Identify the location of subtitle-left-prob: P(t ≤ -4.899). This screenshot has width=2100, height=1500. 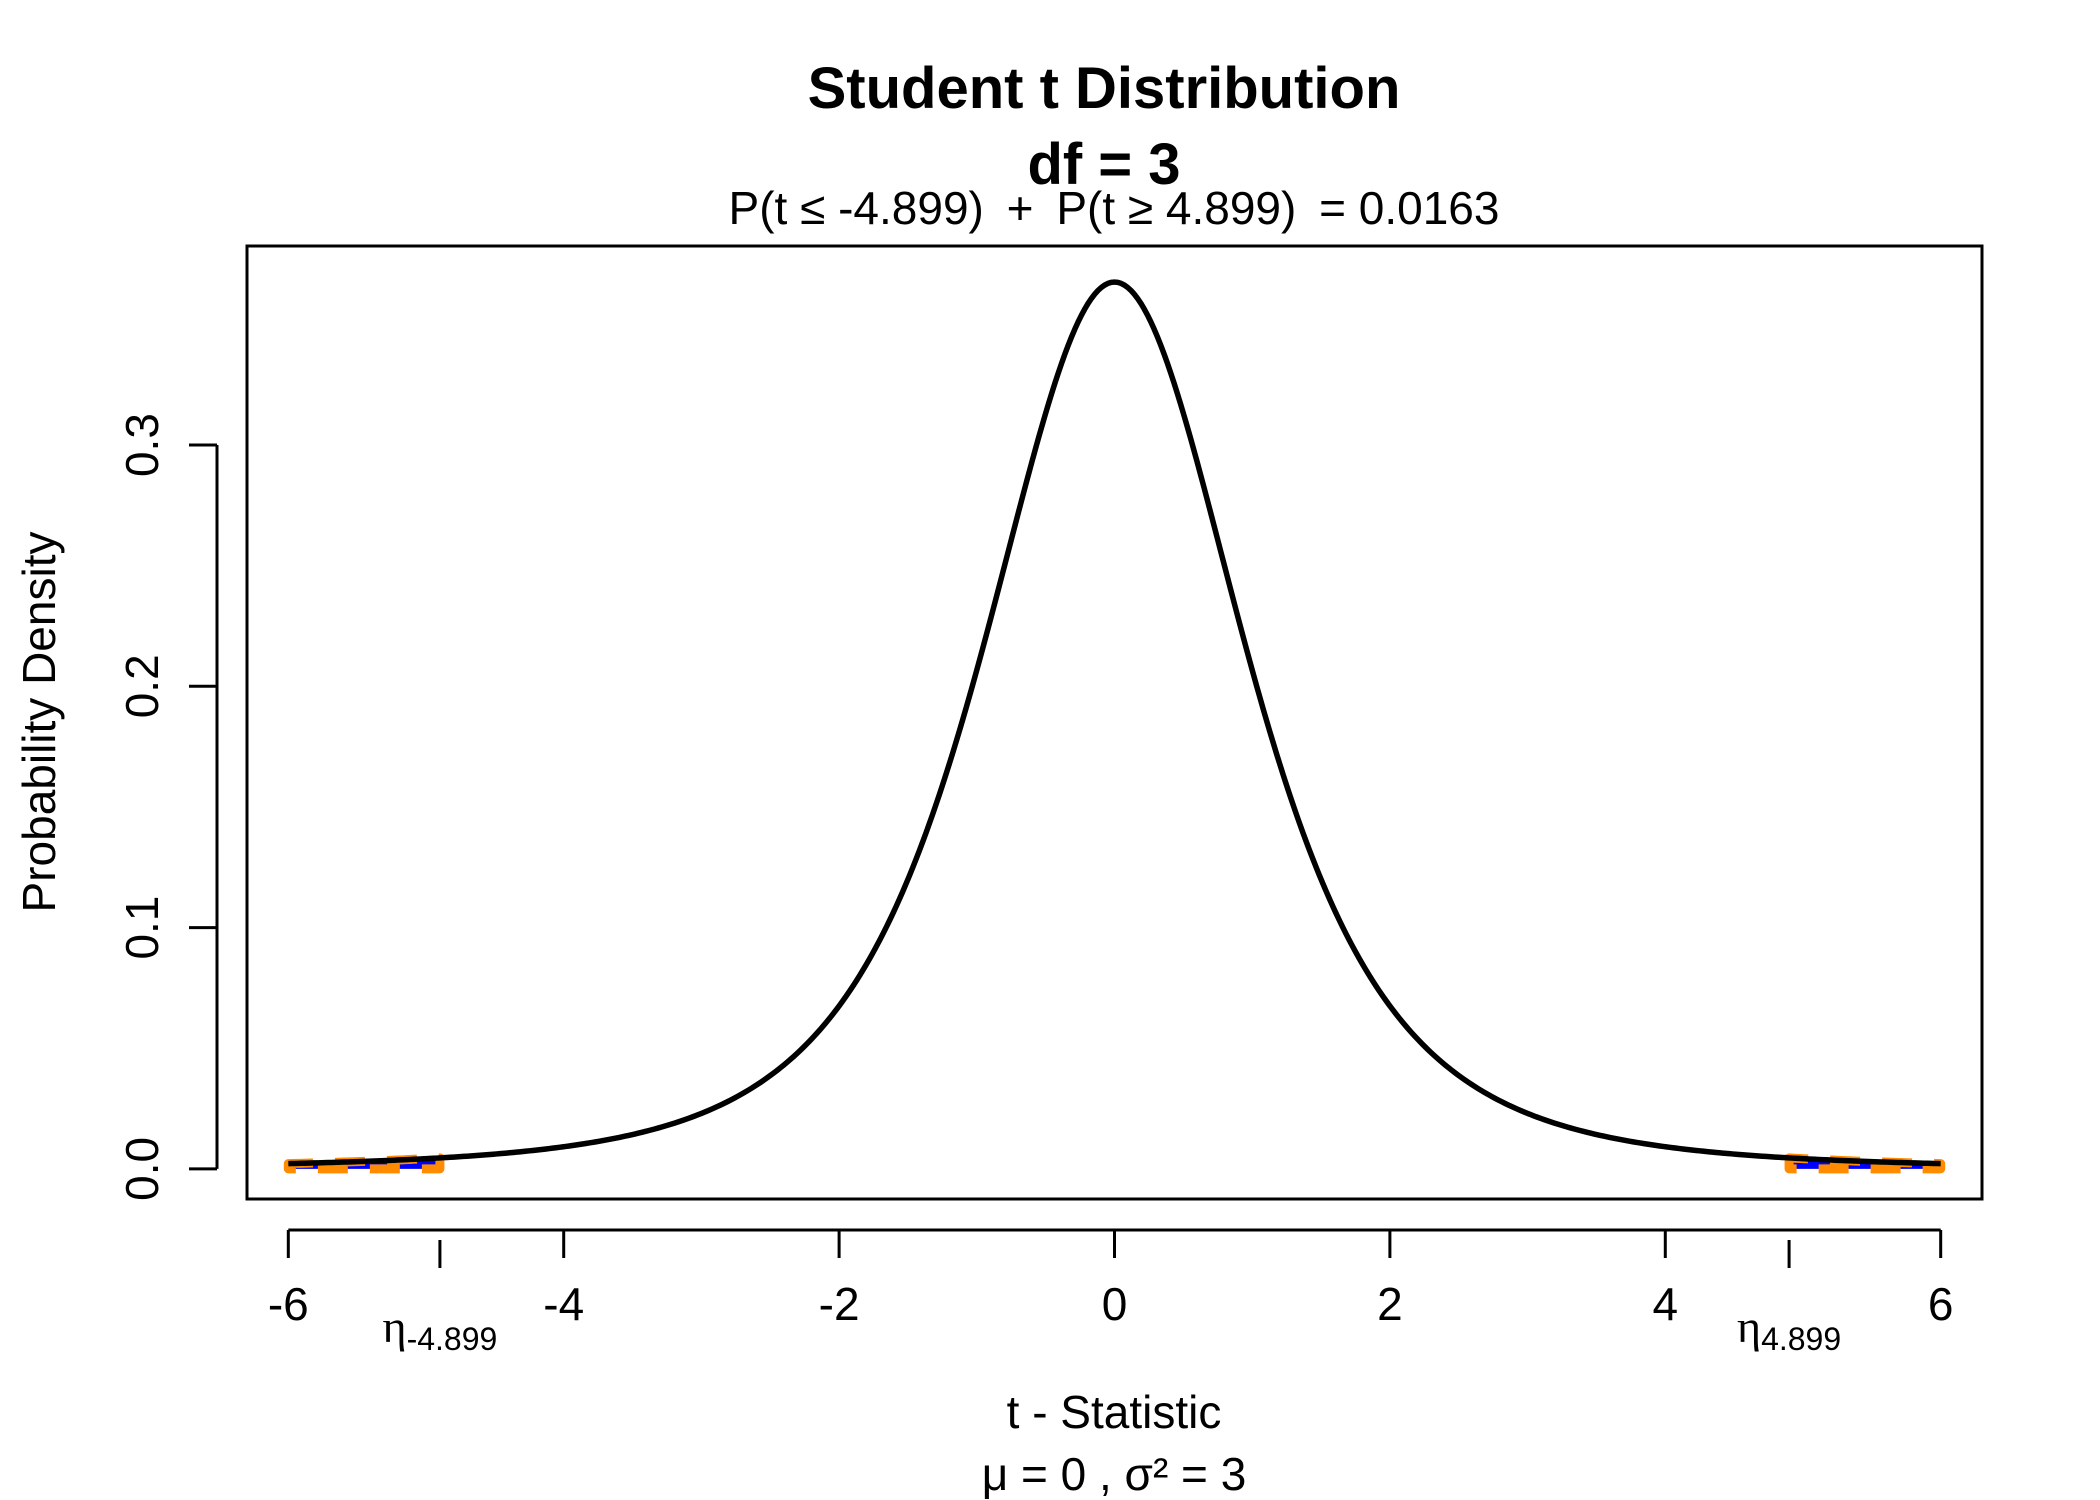
(856, 208).